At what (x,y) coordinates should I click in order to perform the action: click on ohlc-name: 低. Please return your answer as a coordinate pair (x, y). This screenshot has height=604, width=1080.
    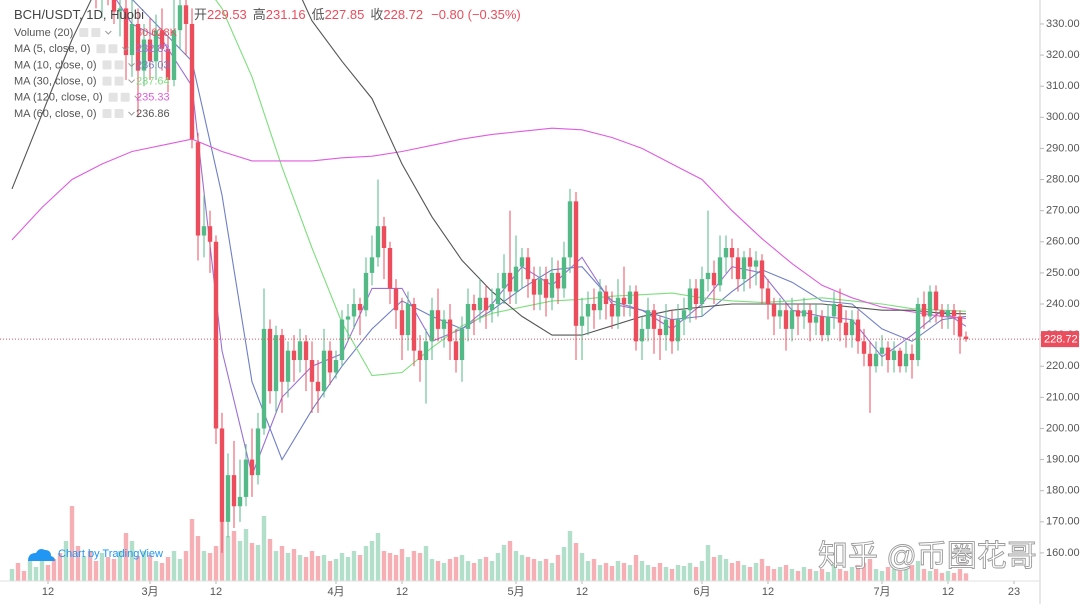
    Looking at the image, I should click on (318, 14).